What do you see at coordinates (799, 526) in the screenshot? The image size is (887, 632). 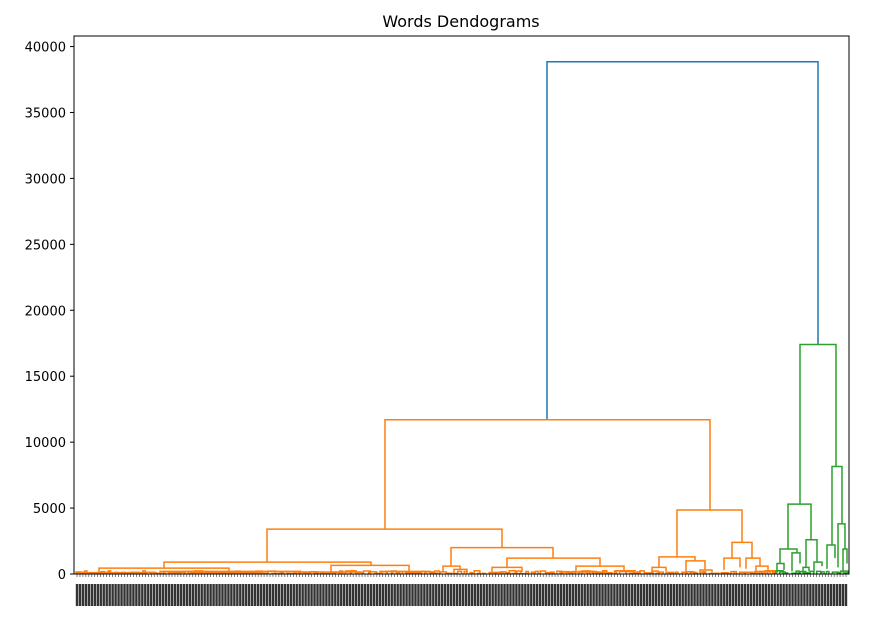 I see `green-left-link` at bounding box center [799, 526].